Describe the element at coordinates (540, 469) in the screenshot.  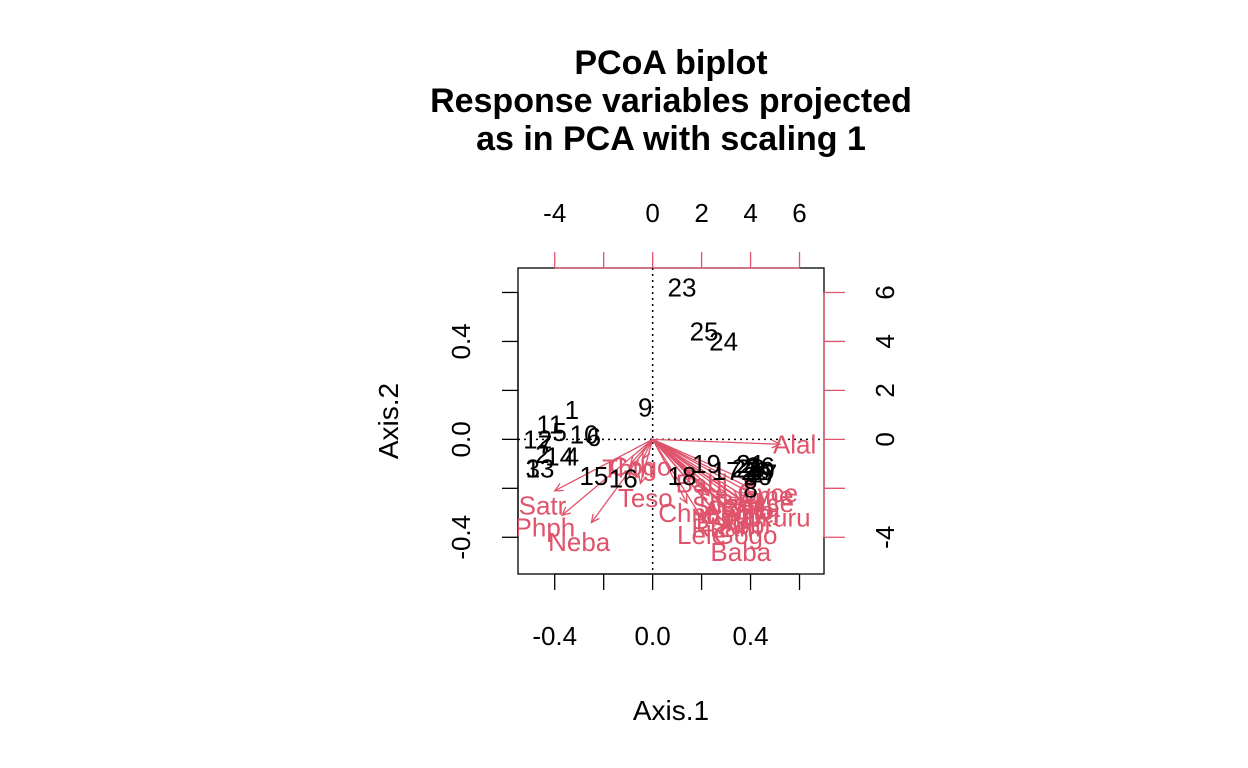
I see `site-label: 13` at that location.